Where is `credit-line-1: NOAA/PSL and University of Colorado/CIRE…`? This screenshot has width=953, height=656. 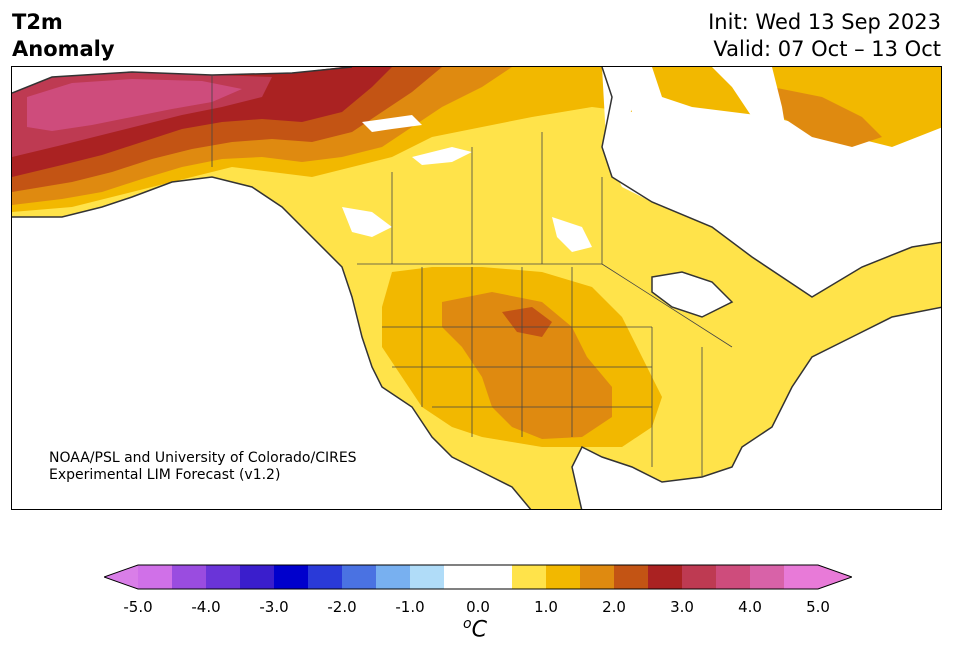
credit-line-1: NOAA/PSL and University of Colorado/CIRE… is located at coordinates (203, 458).